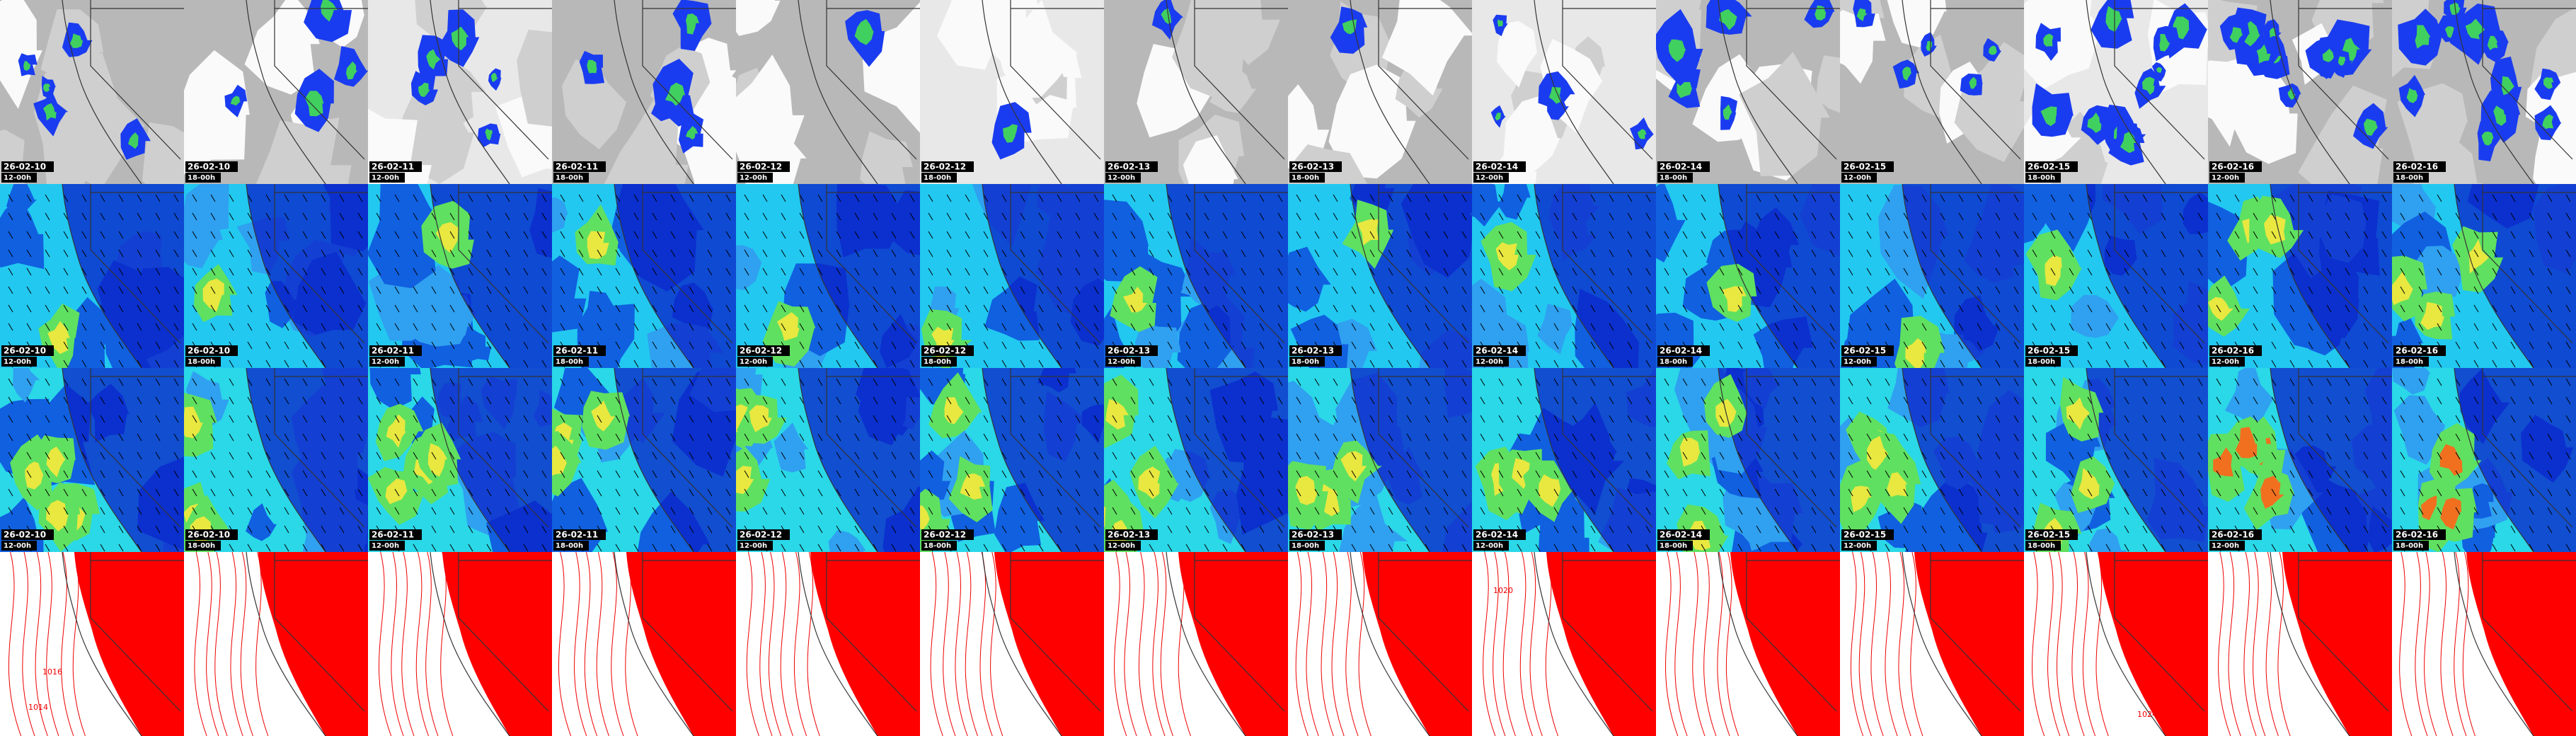 The height and width of the screenshot is (736, 2576). Describe the element at coordinates (644, 92) in the screenshot. I see `tile-body` at that location.